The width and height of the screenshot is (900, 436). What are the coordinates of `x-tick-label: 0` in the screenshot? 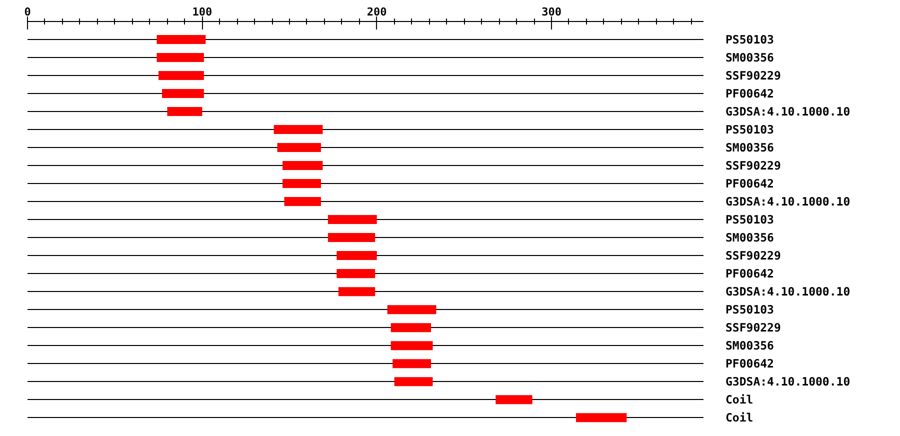 It's located at (27, 12).